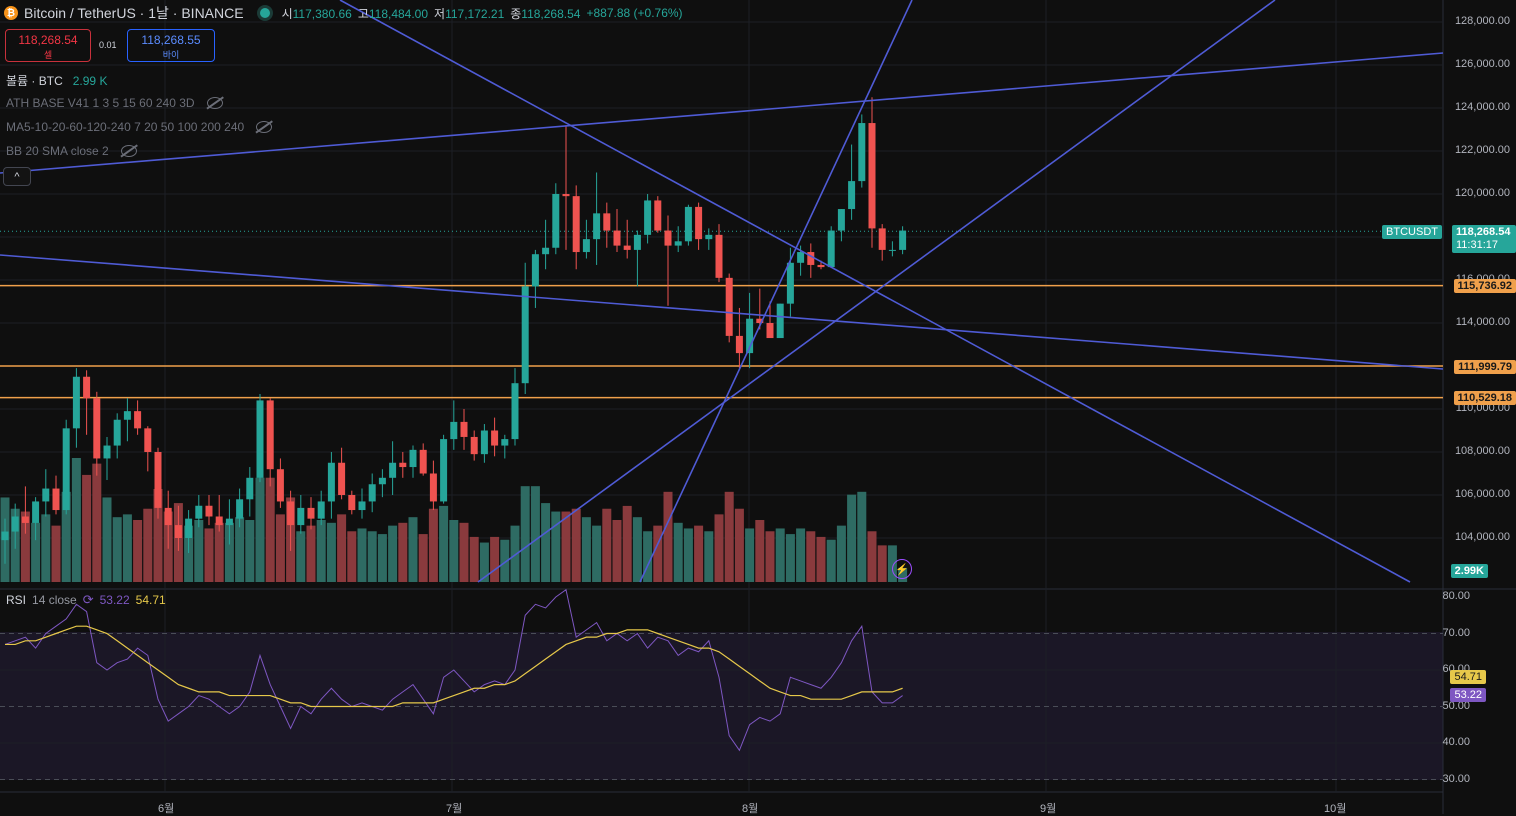 The image size is (1516, 816). What do you see at coordinates (1482, 408) in the screenshot?
I see `price-axis-label: 110,000.00` at bounding box center [1482, 408].